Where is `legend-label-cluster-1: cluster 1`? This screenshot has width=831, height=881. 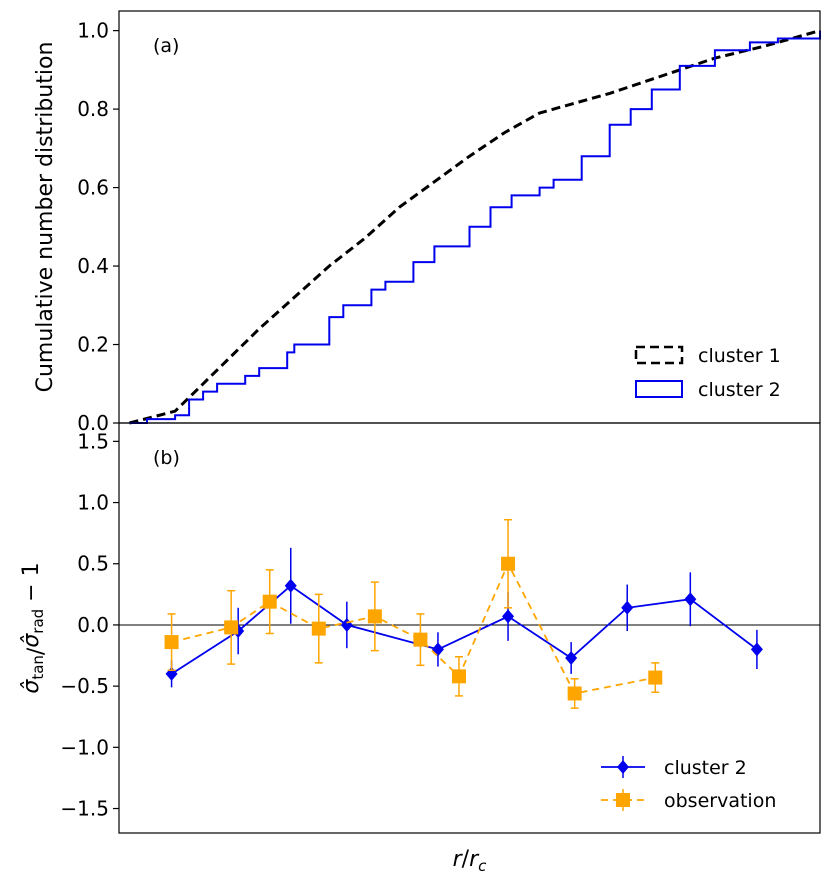 legend-label-cluster-1: cluster 1 is located at coordinates (739, 356).